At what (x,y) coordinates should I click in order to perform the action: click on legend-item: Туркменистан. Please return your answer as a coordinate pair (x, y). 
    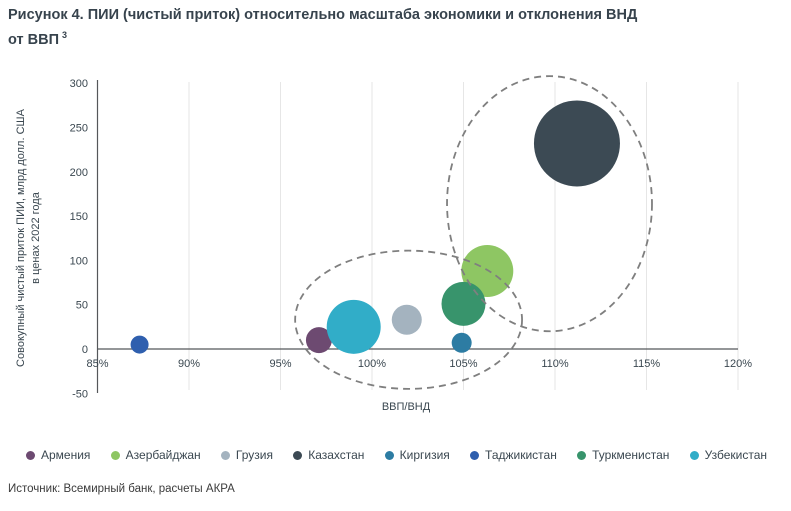
    Looking at the image, I should click on (623, 455).